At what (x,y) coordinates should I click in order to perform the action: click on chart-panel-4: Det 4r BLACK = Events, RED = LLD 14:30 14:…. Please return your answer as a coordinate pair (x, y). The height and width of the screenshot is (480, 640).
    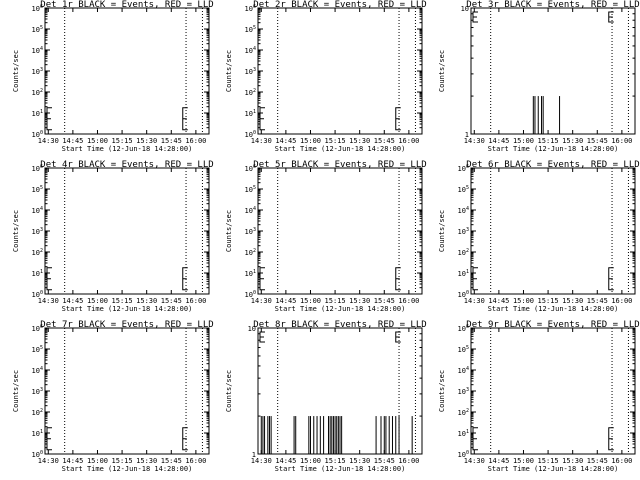
    Looking at the image, I should click on (113, 236).